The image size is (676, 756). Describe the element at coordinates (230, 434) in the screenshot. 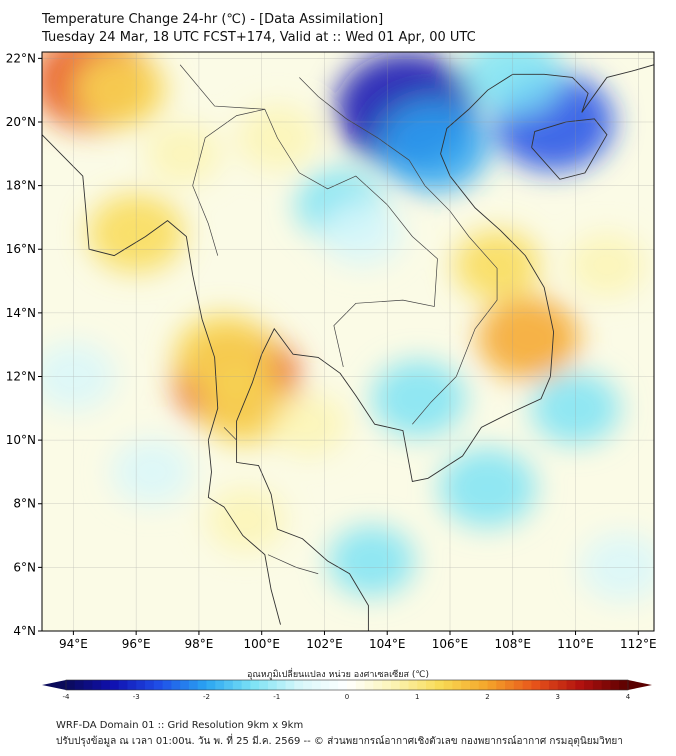

I see `border-path` at that location.